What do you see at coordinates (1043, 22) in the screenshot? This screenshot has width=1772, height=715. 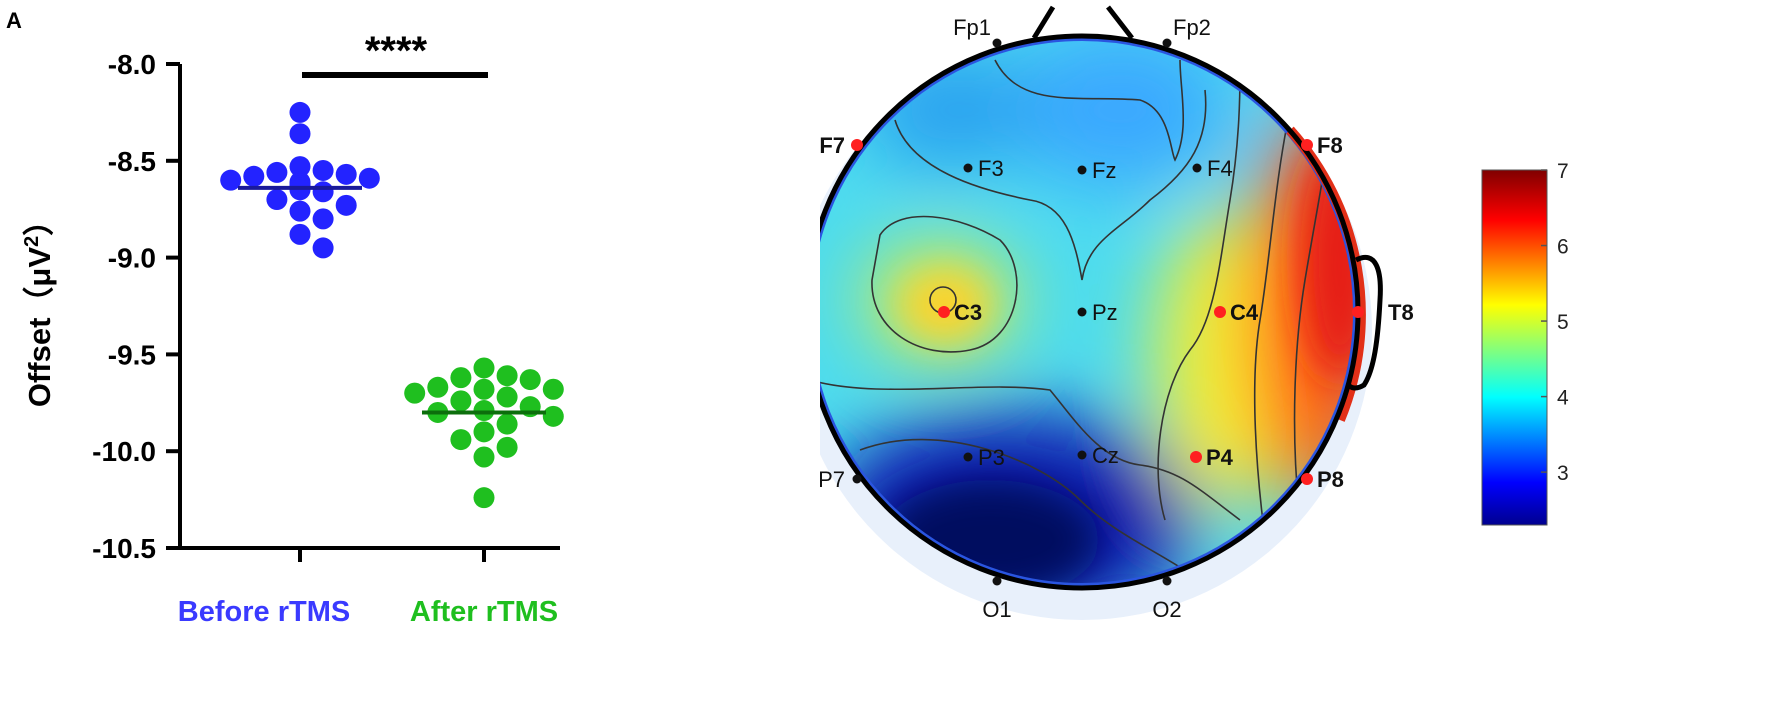 I see `nose-left` at bounding box center [1043, 22].